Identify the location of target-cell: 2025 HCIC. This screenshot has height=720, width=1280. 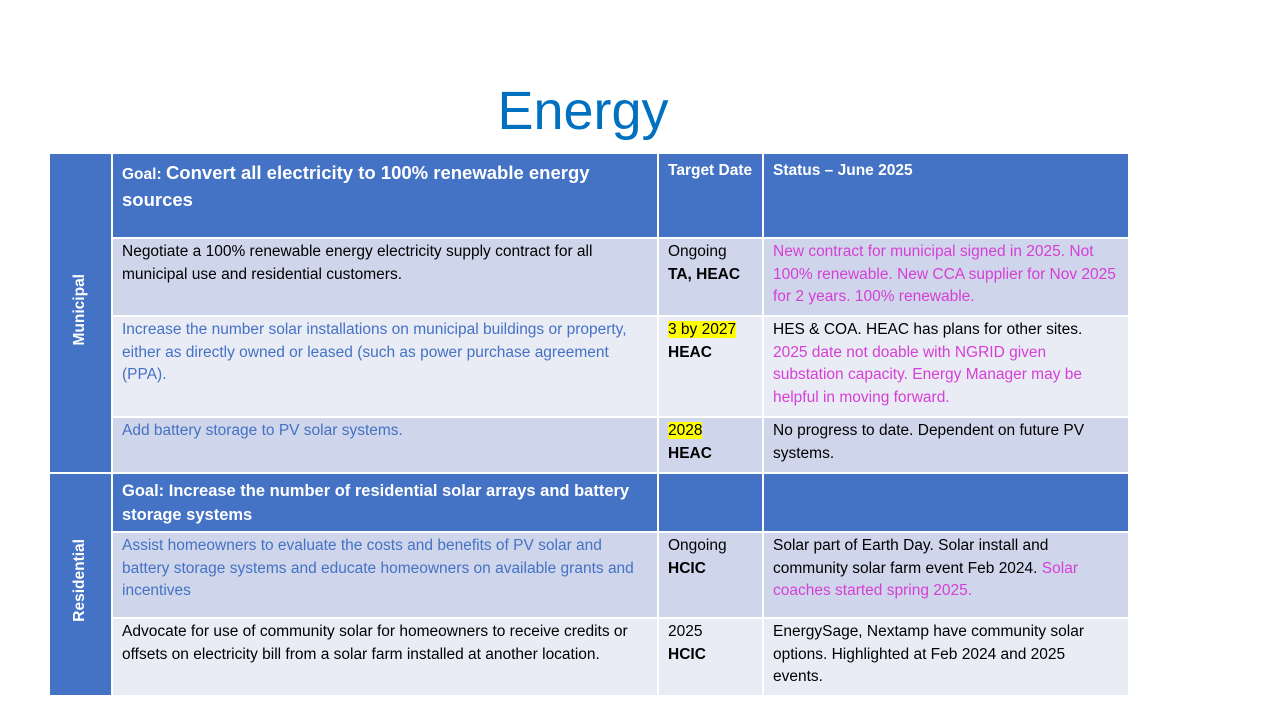
(710, 657).